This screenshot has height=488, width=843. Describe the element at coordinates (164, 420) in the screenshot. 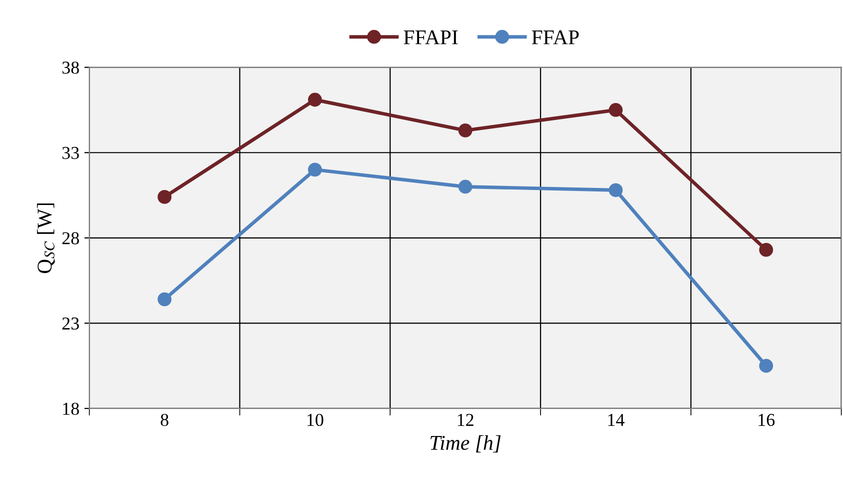

I see `x-tick-label: 8` at that location.